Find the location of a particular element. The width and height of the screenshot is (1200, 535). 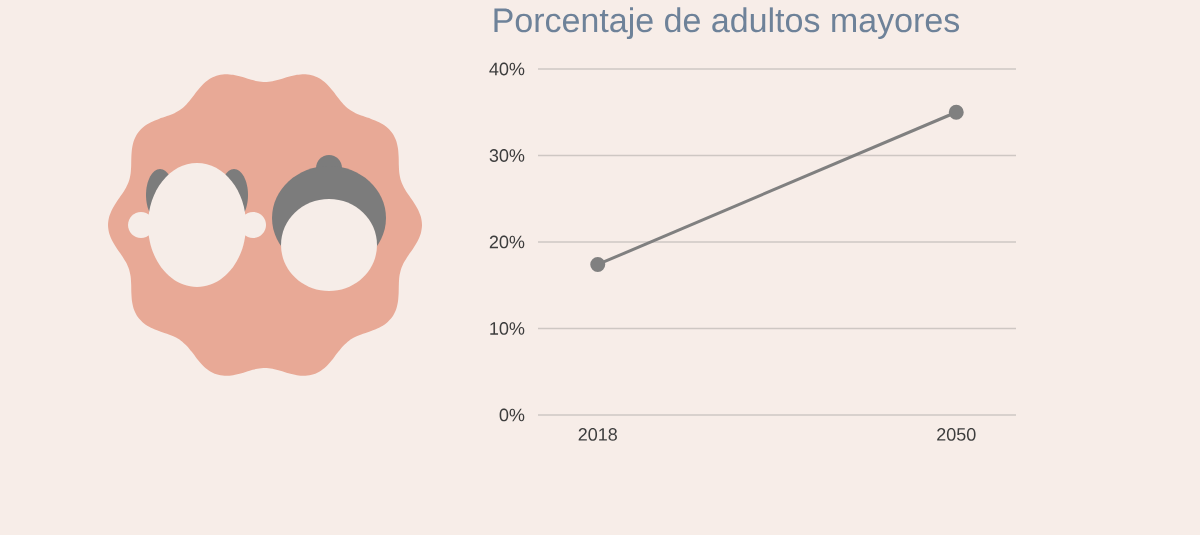

y-tick-label: 0% is located at coordinates (512, 415).